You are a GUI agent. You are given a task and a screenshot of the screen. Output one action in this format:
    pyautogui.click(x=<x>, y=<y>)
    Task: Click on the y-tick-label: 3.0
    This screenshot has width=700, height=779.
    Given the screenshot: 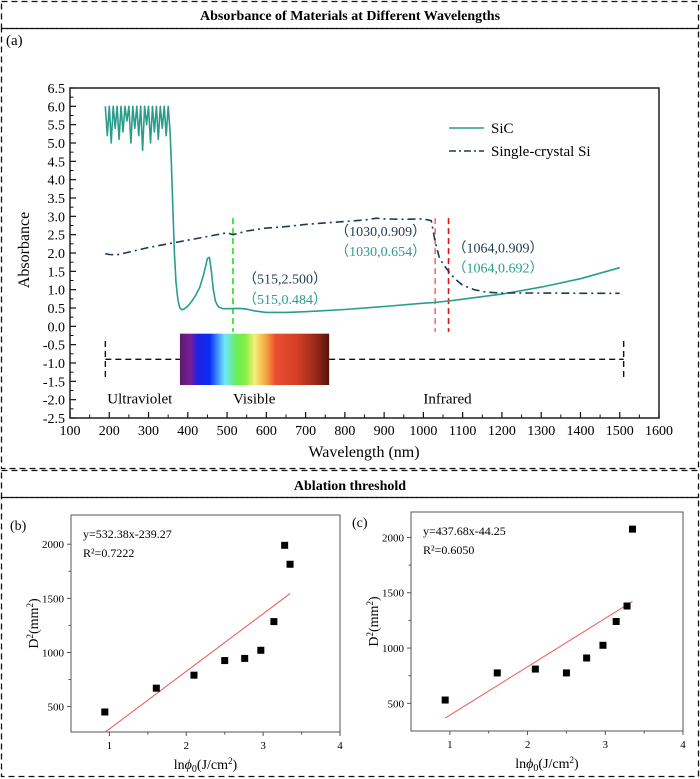 What is the action you would take?
    pyautogui.click(x=57, y=217)
    